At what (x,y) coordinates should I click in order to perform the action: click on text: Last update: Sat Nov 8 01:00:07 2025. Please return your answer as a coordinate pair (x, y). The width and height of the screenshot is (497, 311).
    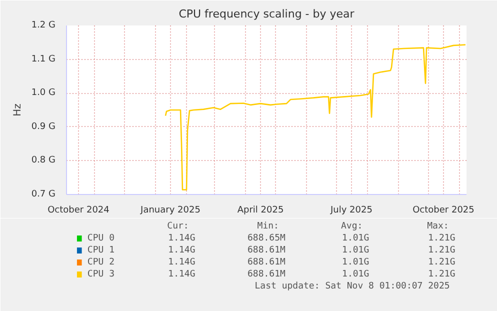
    Looking at the image, I should click on (352, 287).